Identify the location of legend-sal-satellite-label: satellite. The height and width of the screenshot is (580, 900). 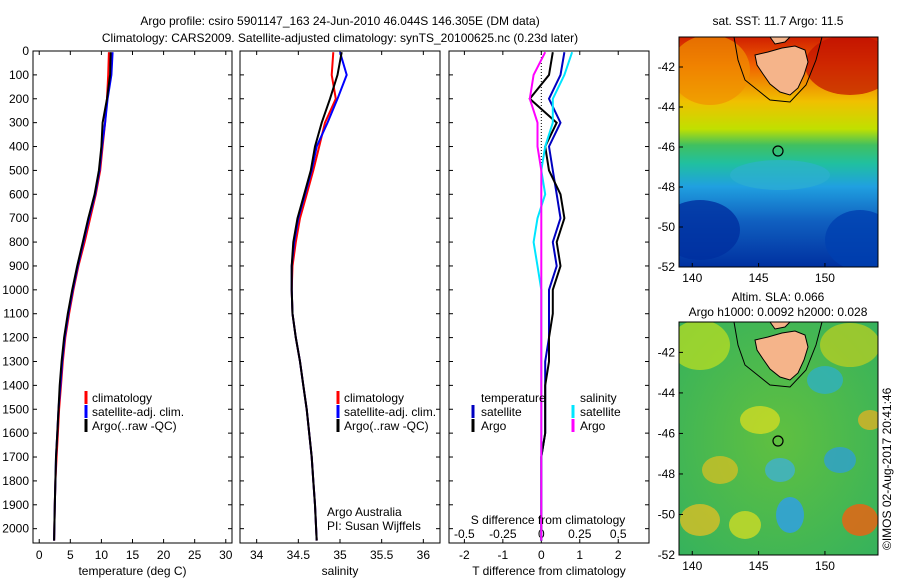
(600, 412).